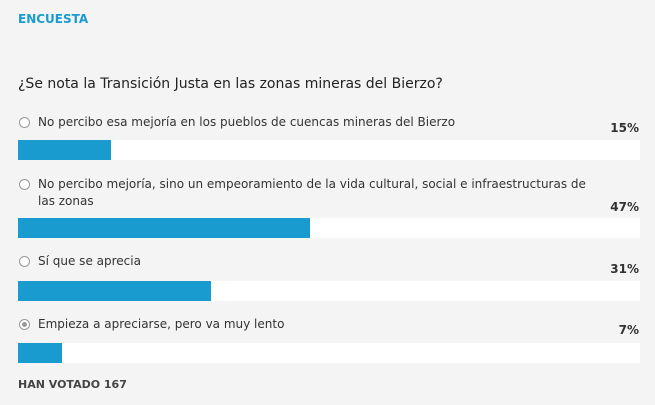  Describe the element at coordinates (624, 128) in the screenshot. I see `option-percent: 15%` at that location.